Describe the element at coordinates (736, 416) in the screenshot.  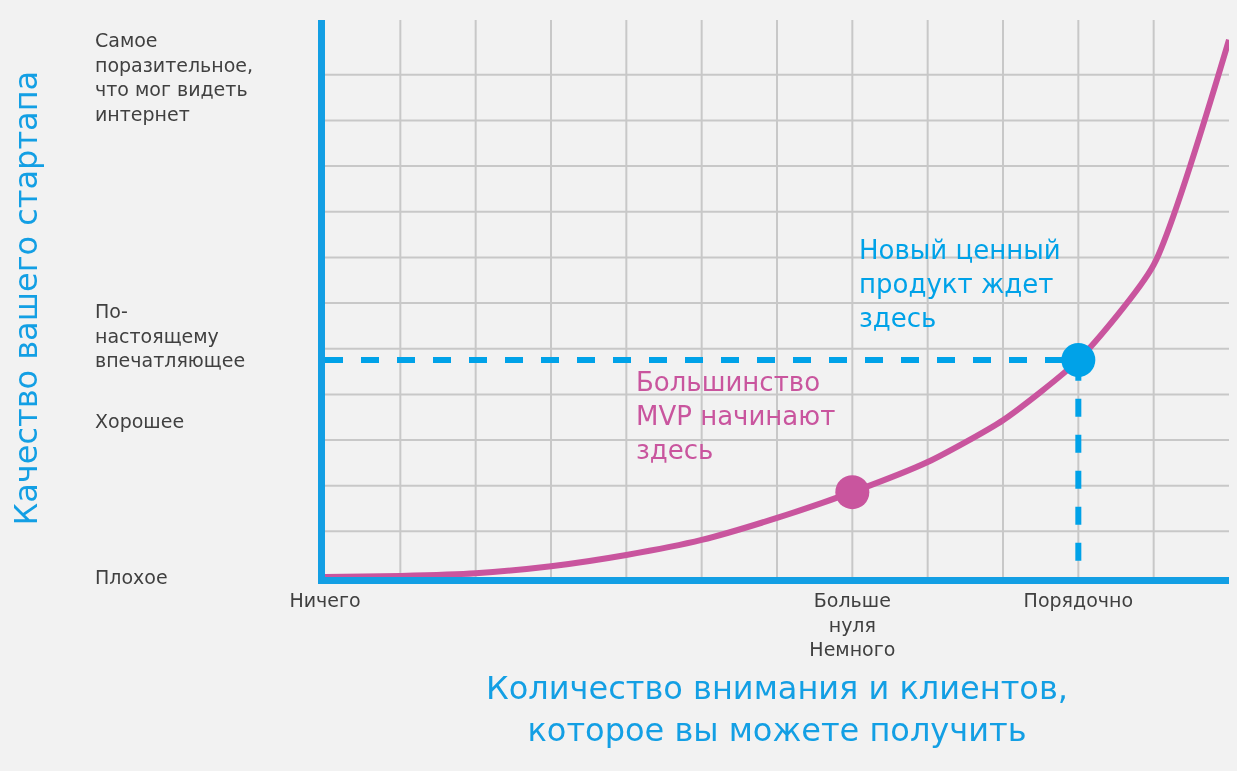
I see `annotation: Большинство MVP начинают здесь` at that location.